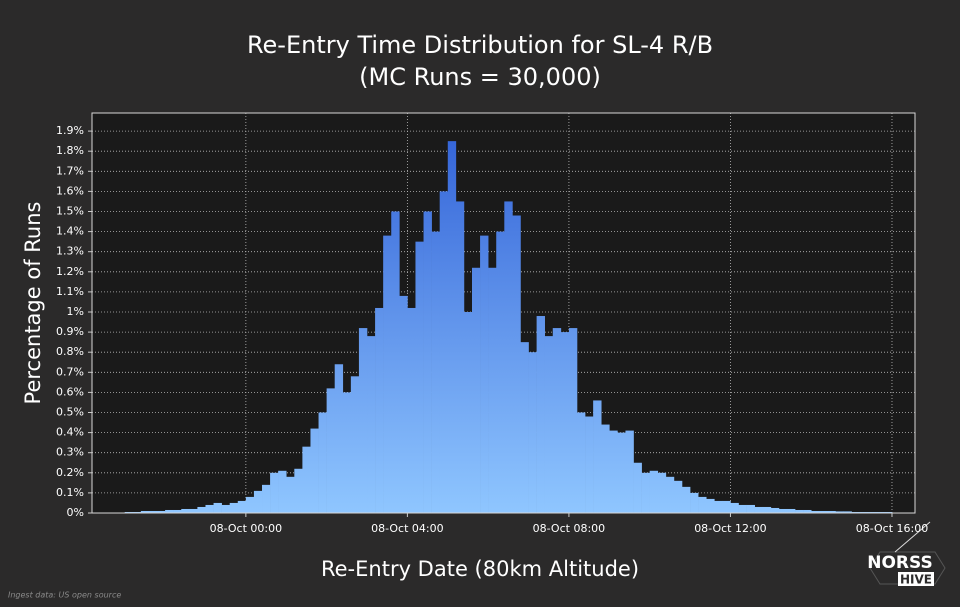 This screenshot has height=607, width=960. I want to click on y-tick-label: 1.2%, so click(70, 271).